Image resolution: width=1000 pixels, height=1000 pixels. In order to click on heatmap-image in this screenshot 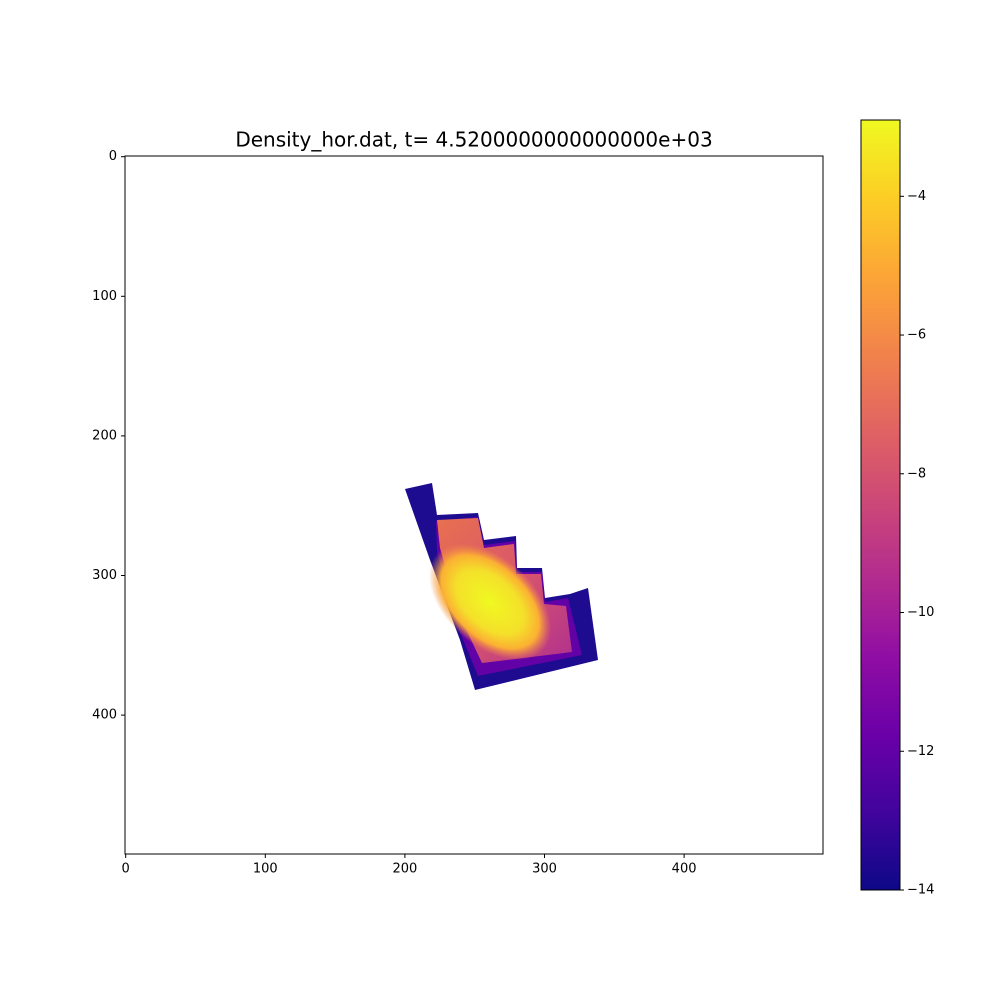, I will do `click(501, 586)`.